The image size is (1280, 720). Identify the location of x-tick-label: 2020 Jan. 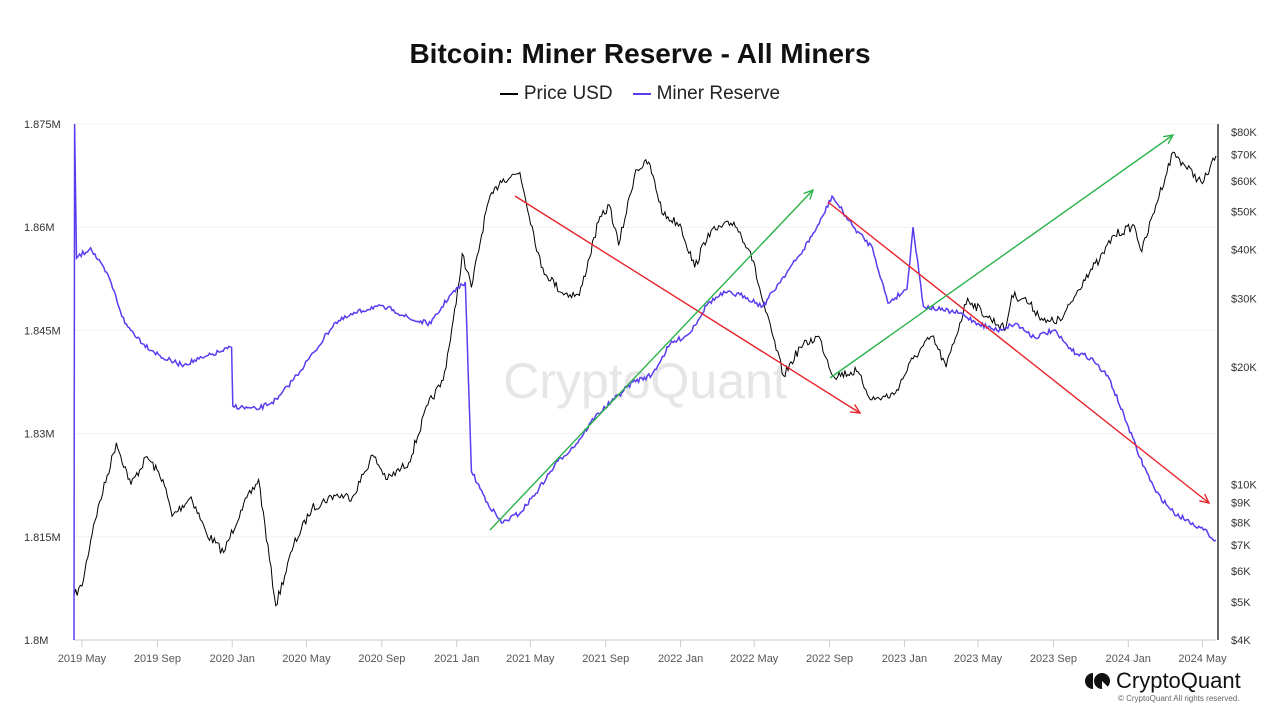
(232, 659).